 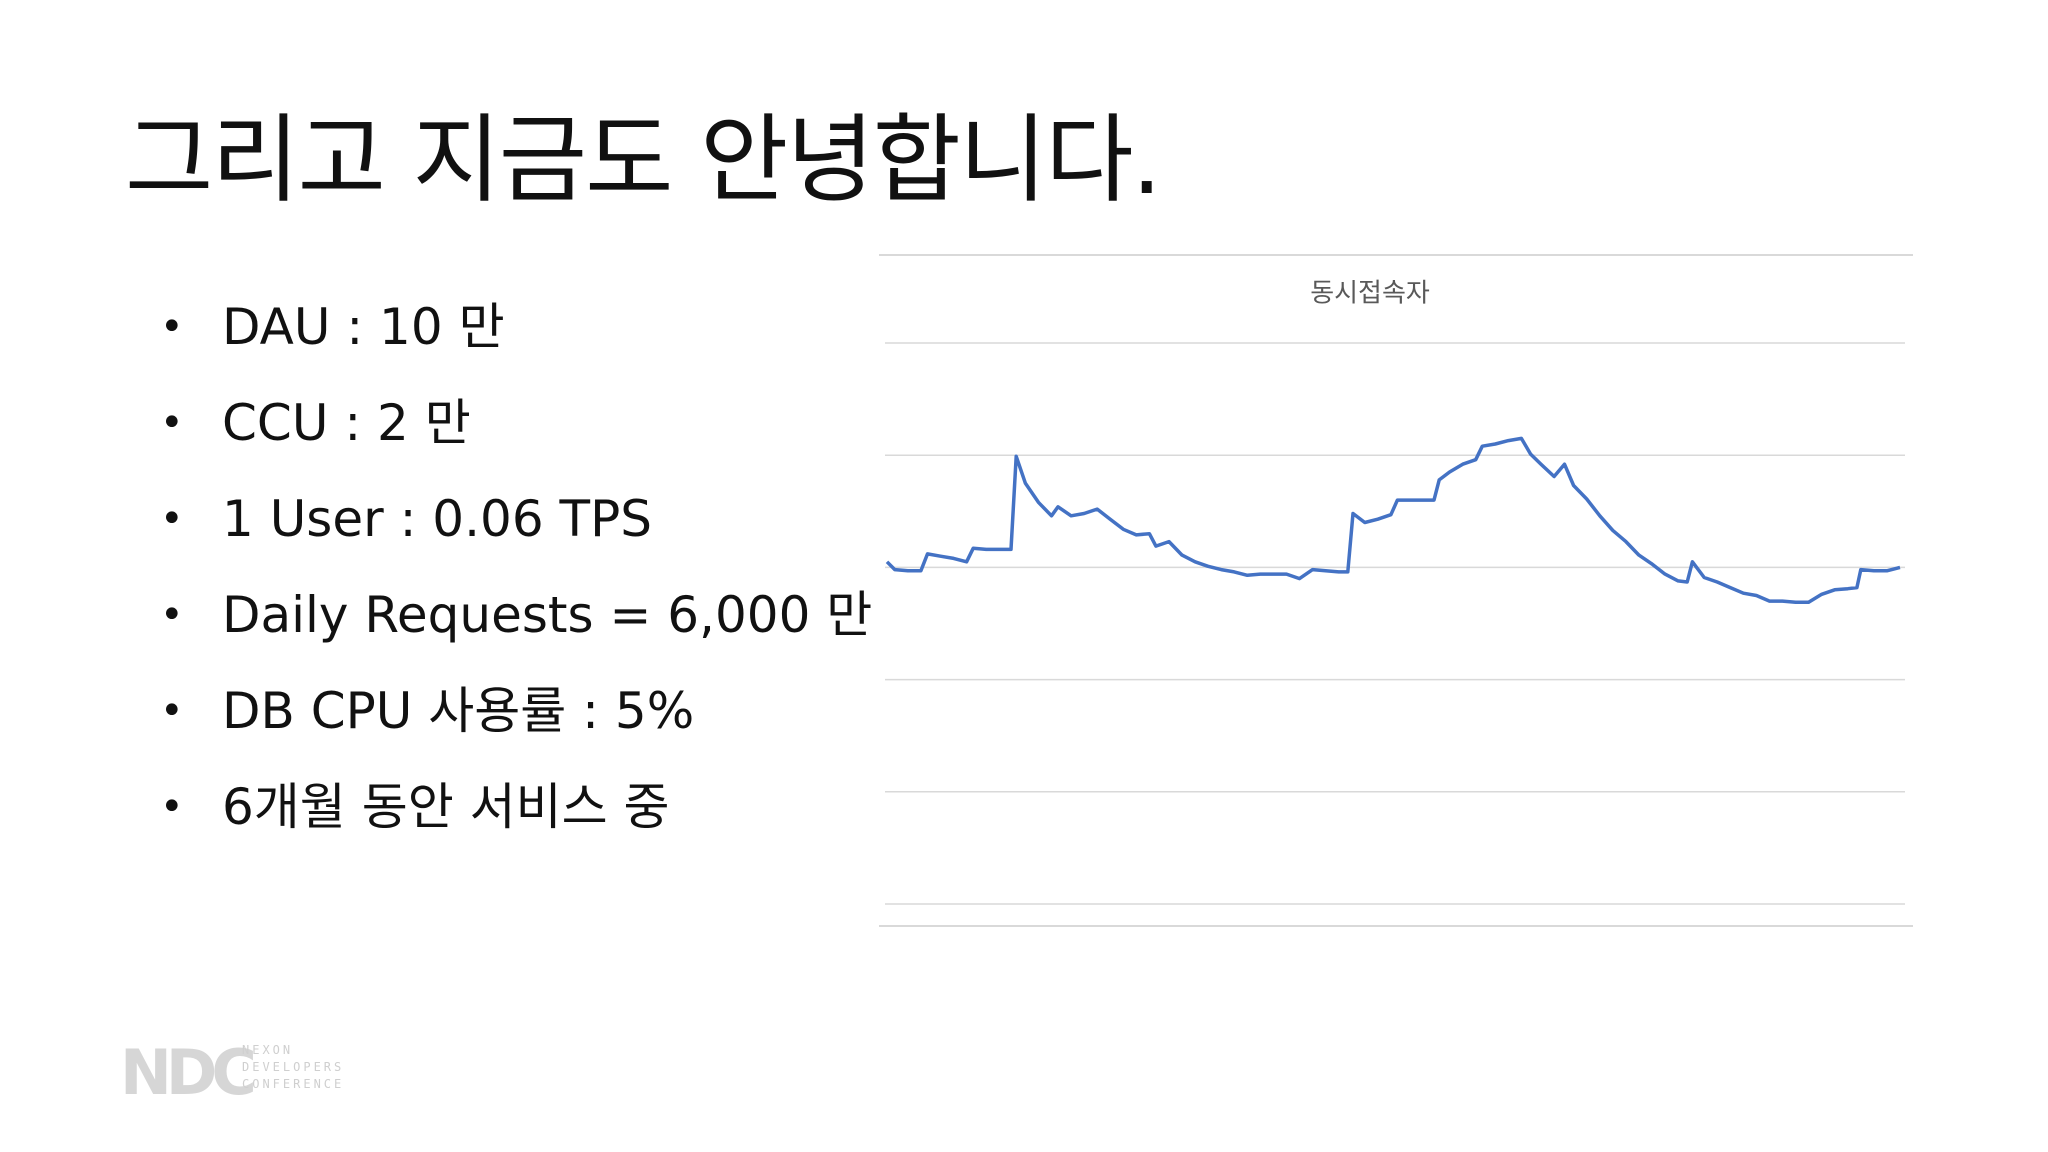 I want to click on bullet: Daily Requests = 6,000 만, so click(x=516, y=631).